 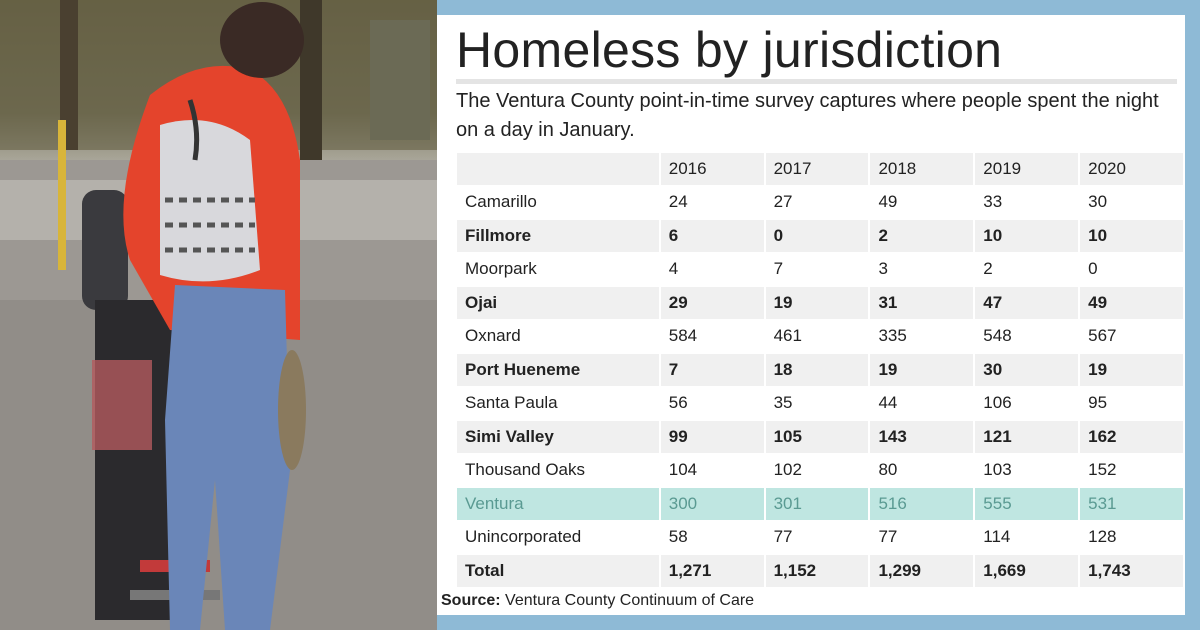 I want to click on table-row: Fillmore 6 0 2 10 10, so click(x=820, y=236).